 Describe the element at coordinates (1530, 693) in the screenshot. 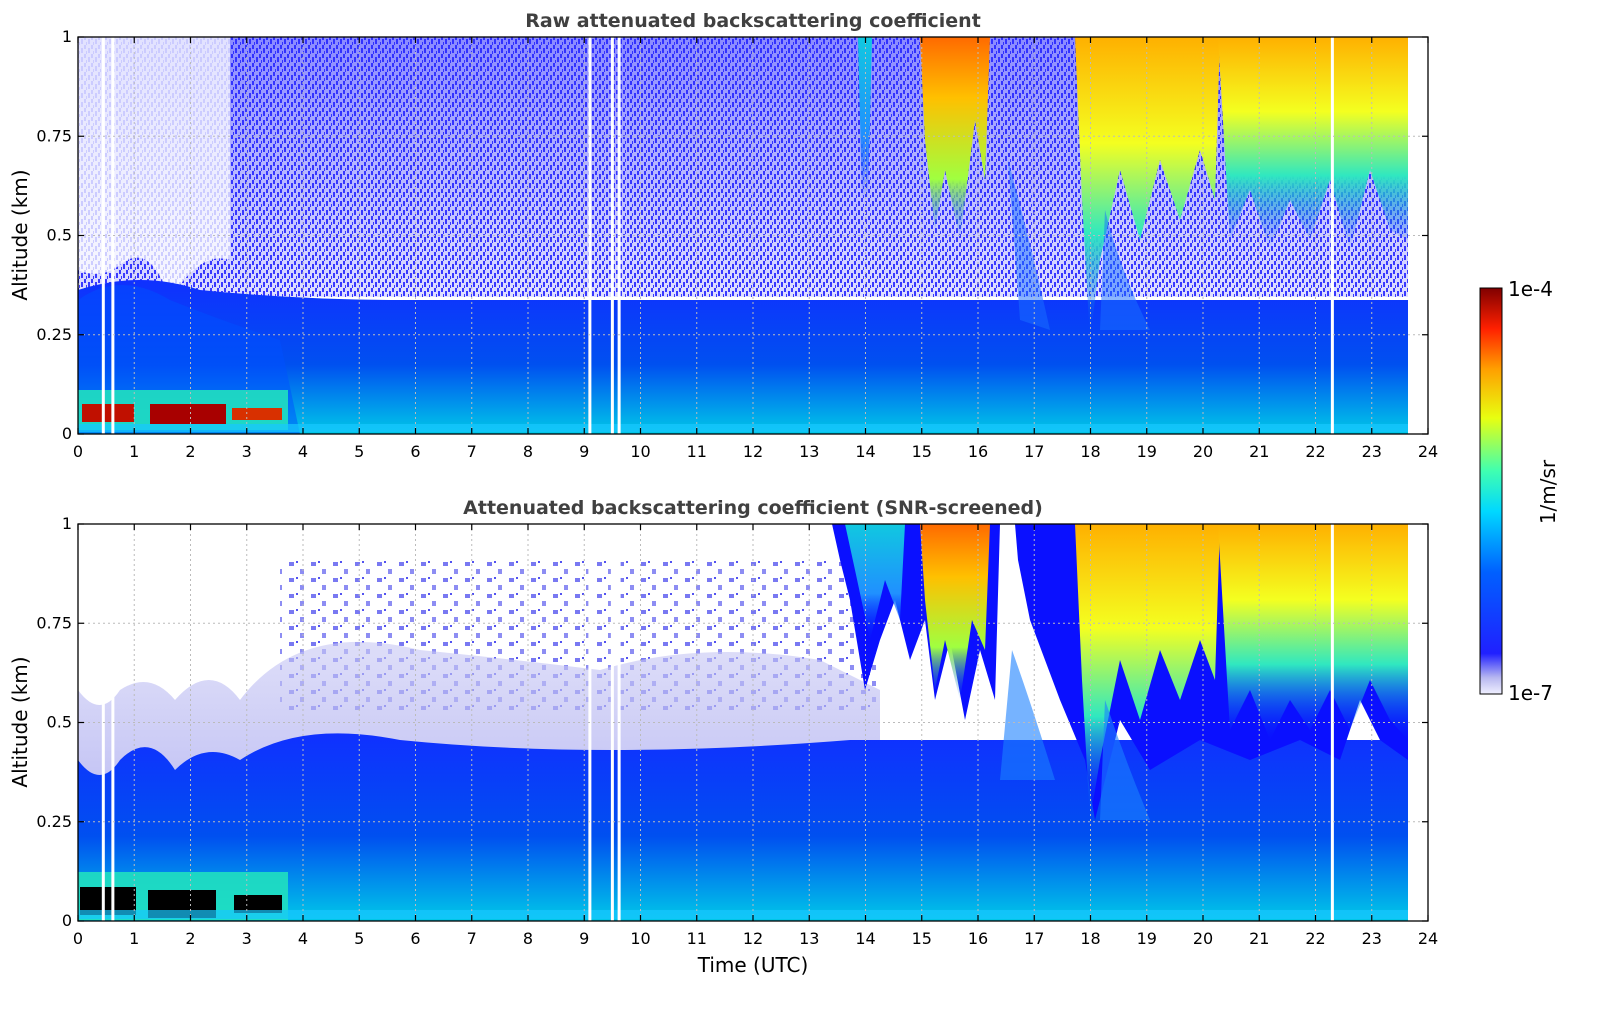

I see `colorbar-min-label: 1e-7` at that location.